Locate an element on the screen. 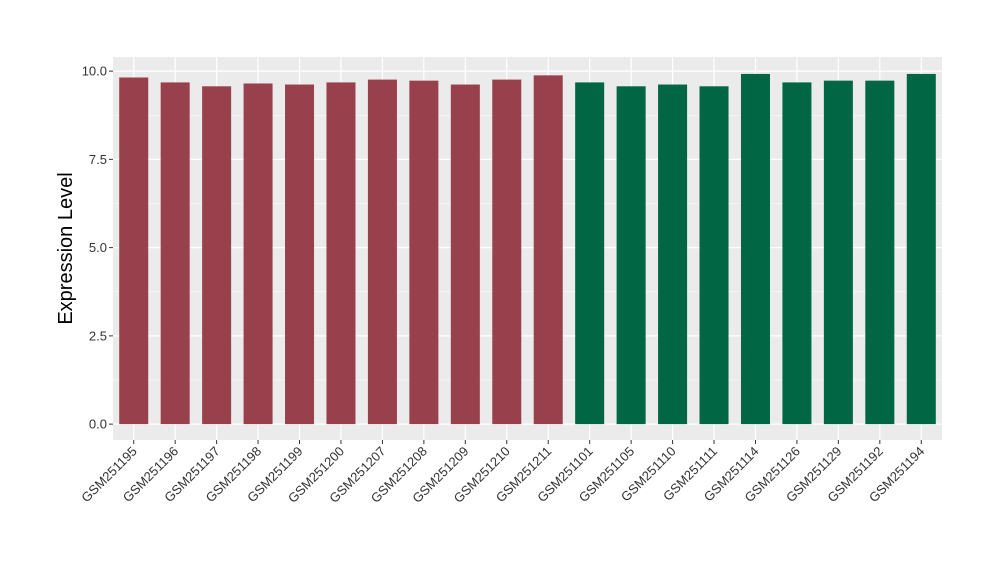  y-tick-label: 10.0 is located at coordinates (94, 71).